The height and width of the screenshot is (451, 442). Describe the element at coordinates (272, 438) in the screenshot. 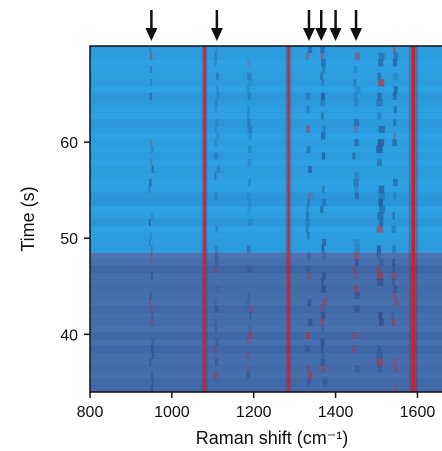

I see `x-axis-label: Raman shift (cm⁻¹)` at that location.